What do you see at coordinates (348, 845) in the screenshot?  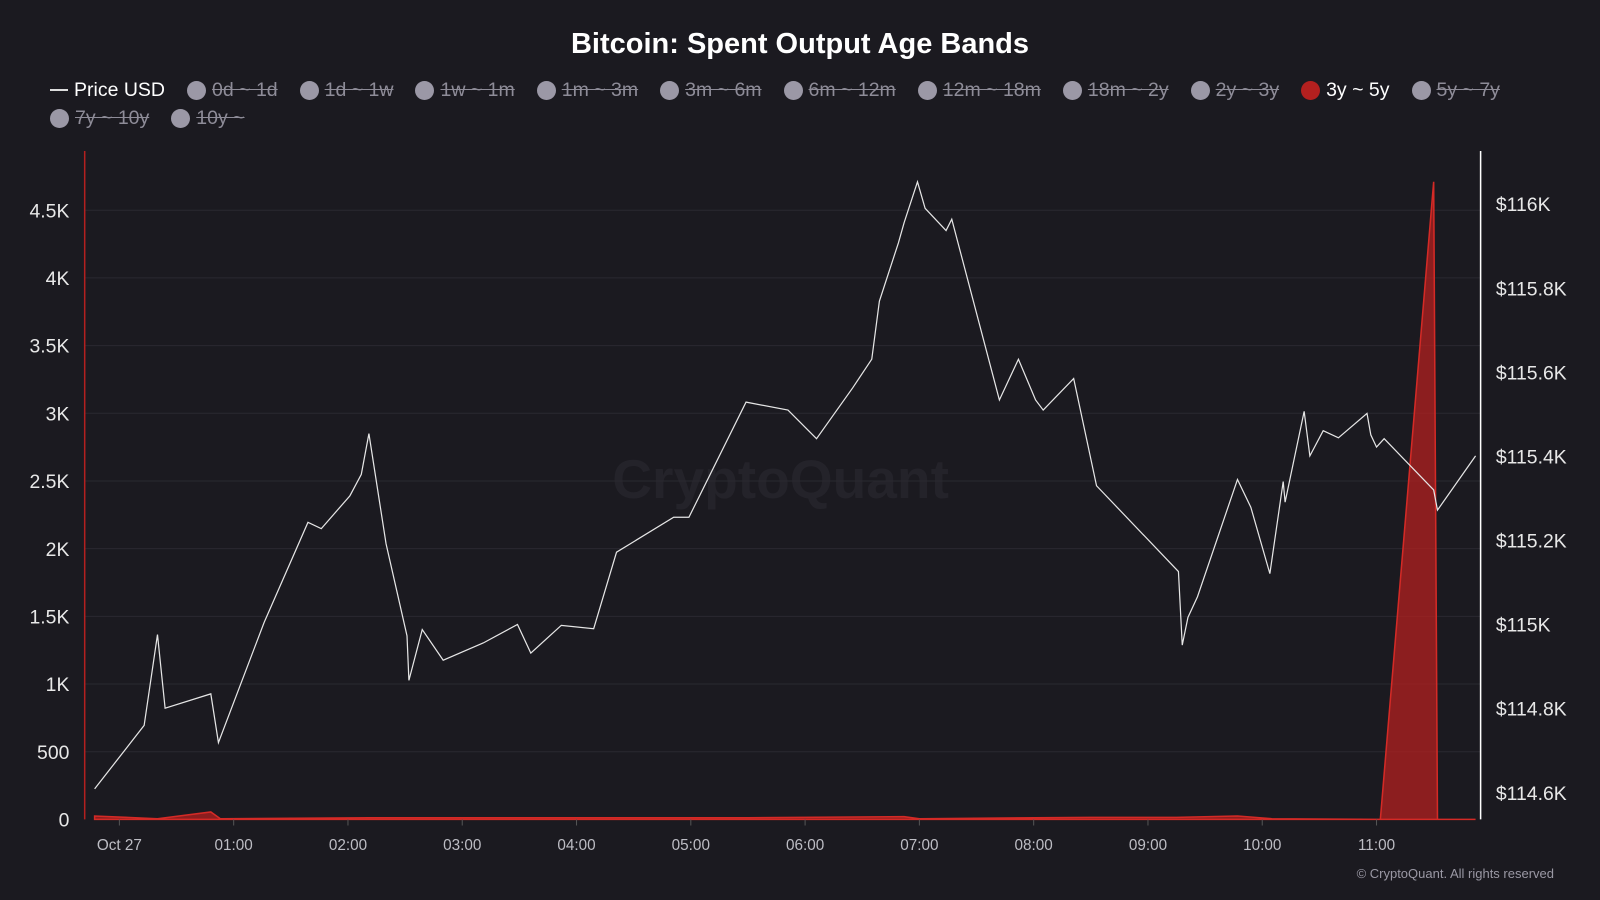 I see `x-tick-label: 02:00` at bounding box center [348, 845].